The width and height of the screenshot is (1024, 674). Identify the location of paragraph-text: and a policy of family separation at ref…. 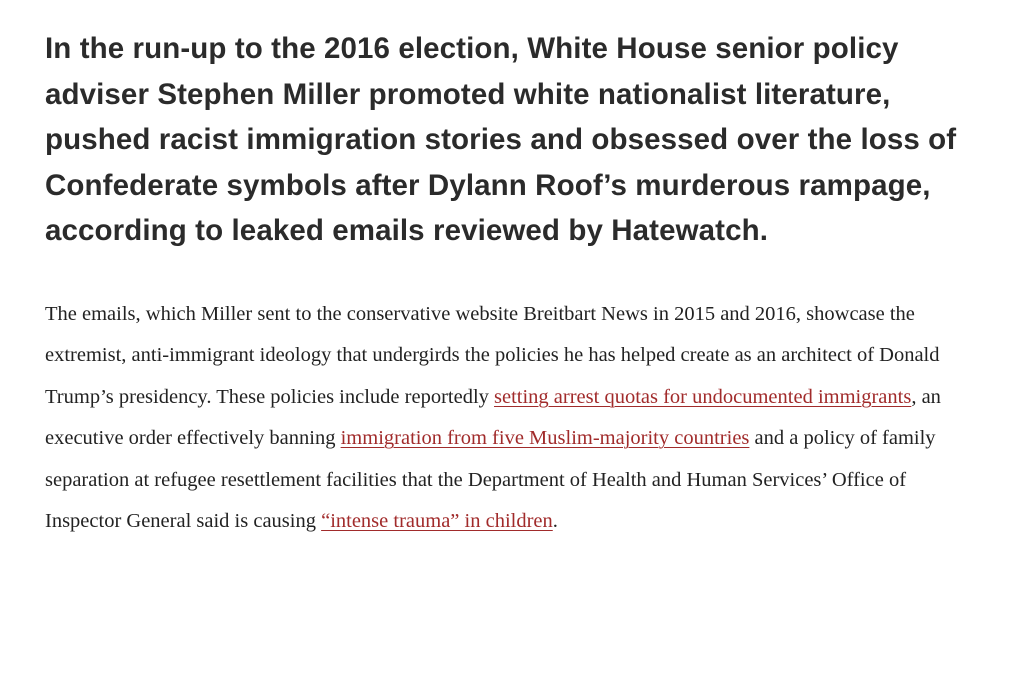
(490, 479).